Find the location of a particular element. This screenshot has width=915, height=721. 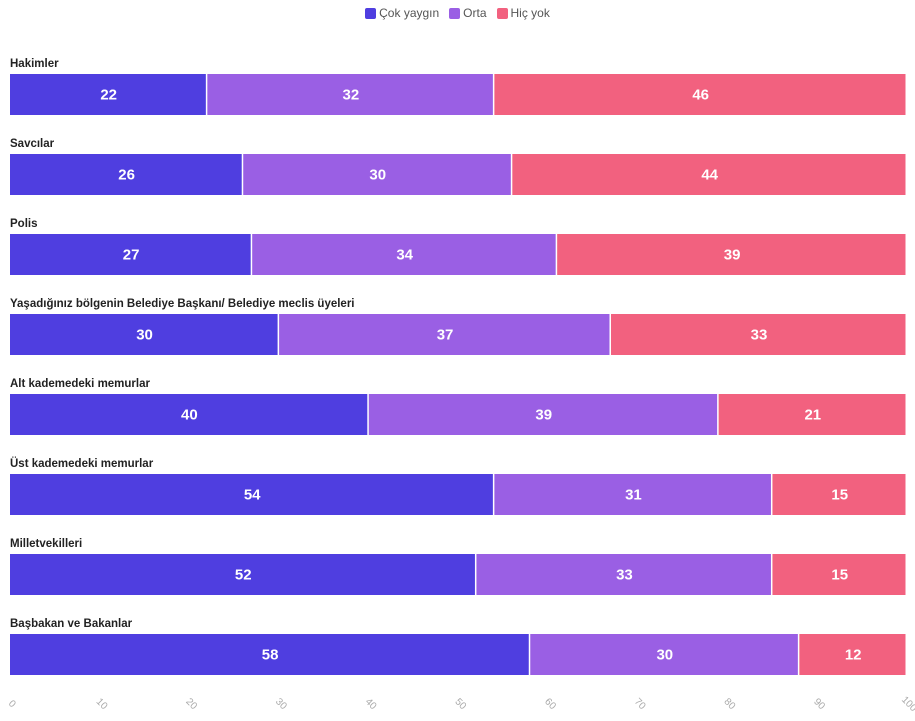

data-label: 27 is located at coordinates (131, 255).